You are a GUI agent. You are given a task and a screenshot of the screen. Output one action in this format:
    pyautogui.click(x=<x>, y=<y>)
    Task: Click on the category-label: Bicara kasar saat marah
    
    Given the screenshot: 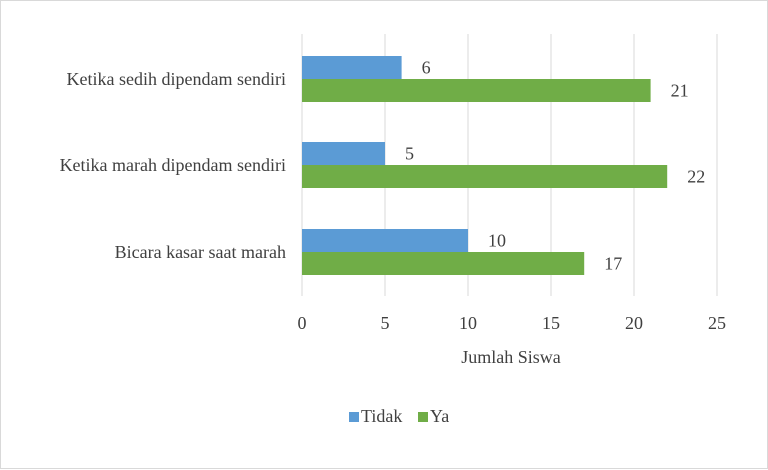 What is the action you would take?
    pyautogui.click(x=200, y=252)
    